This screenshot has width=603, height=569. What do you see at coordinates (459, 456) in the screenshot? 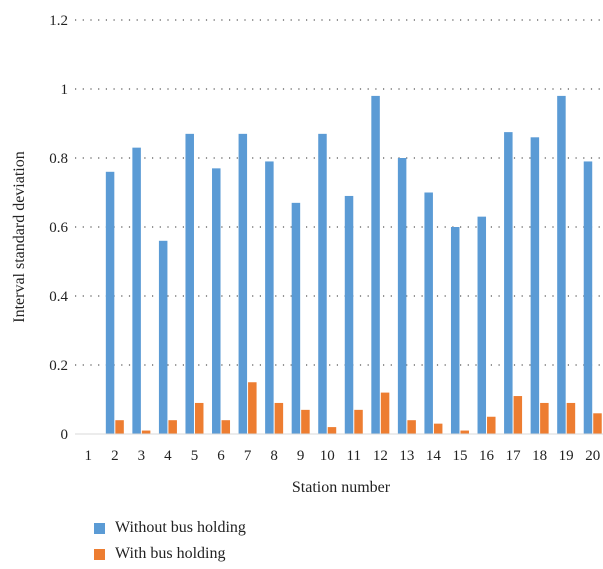
I see `x-tick-label: 15` at bounding box center [459, 456].